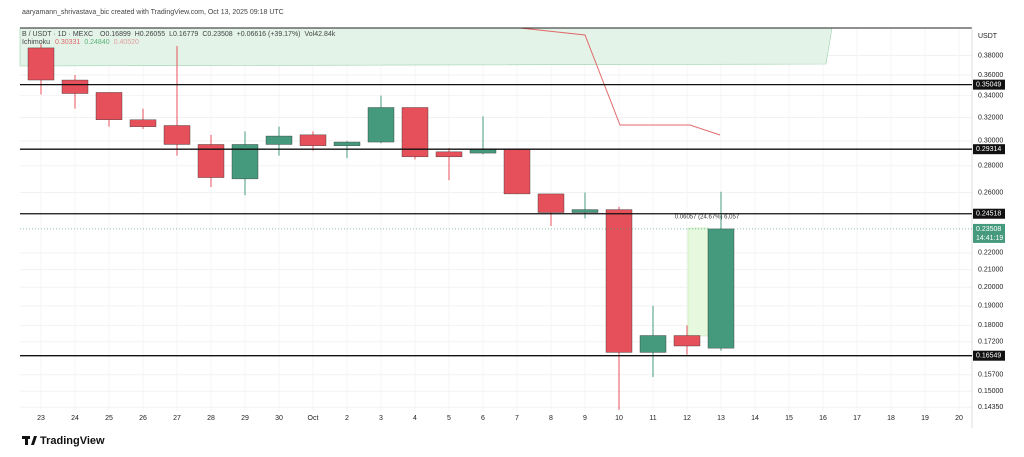  Describe the element at coordinates (75, 418) in the screenshot. I see `x-tick-label: 24` at that location.